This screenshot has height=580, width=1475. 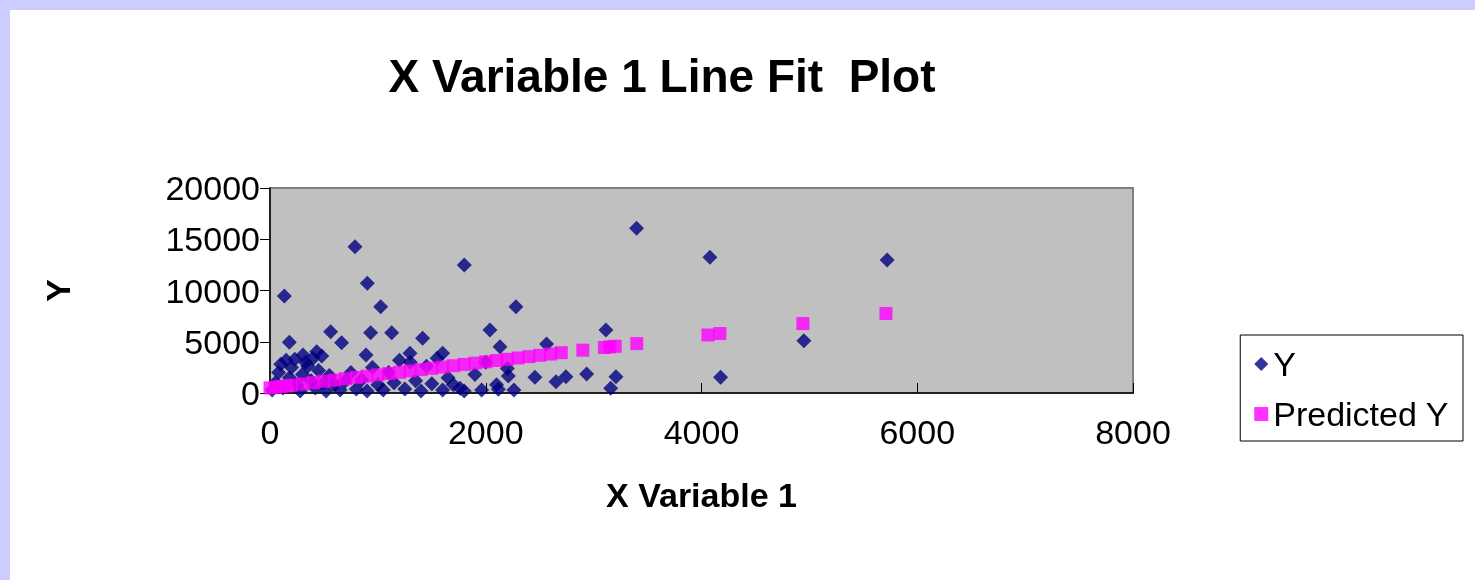 I want to click on x-tick-label: 8000, so click(x=1133, y=432).